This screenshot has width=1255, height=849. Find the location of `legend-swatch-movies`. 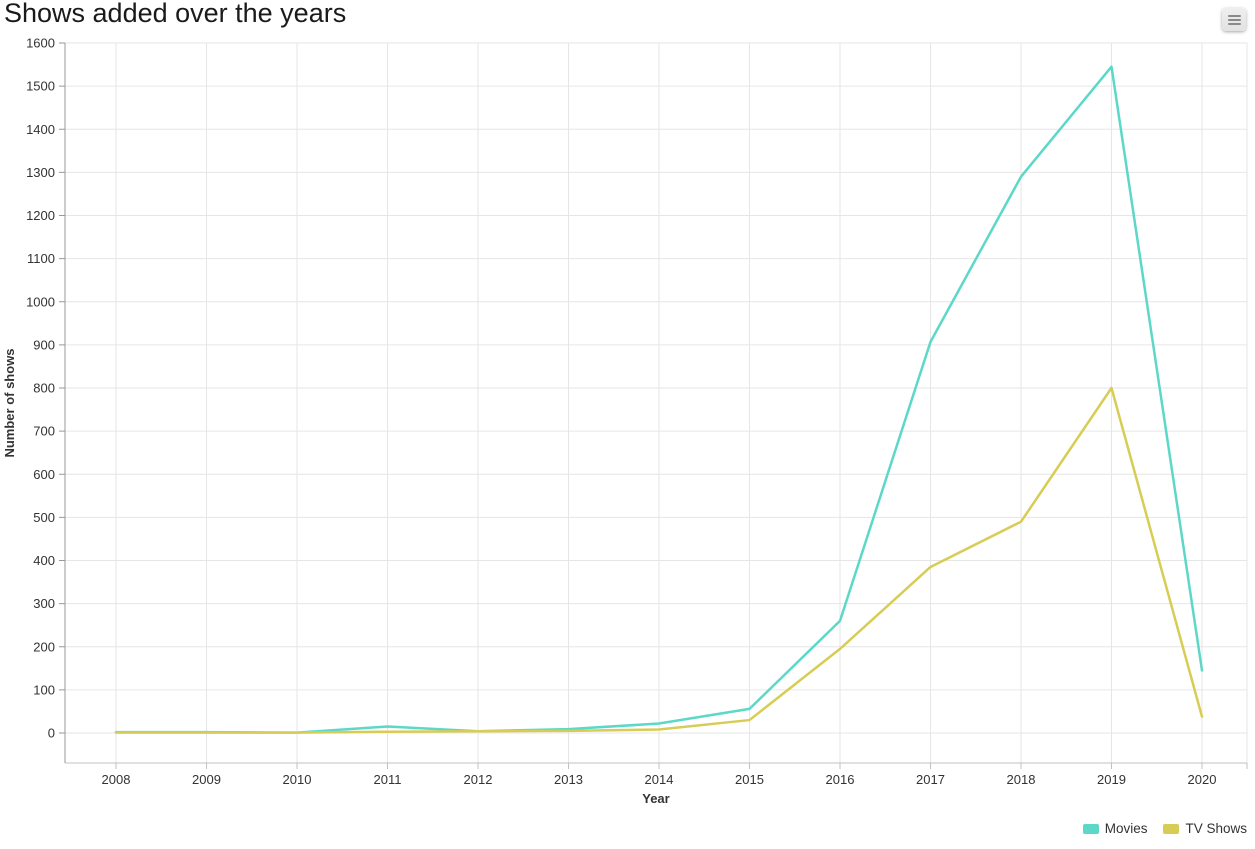

legend-swatch-movies is located at coordinates (1090, 828).